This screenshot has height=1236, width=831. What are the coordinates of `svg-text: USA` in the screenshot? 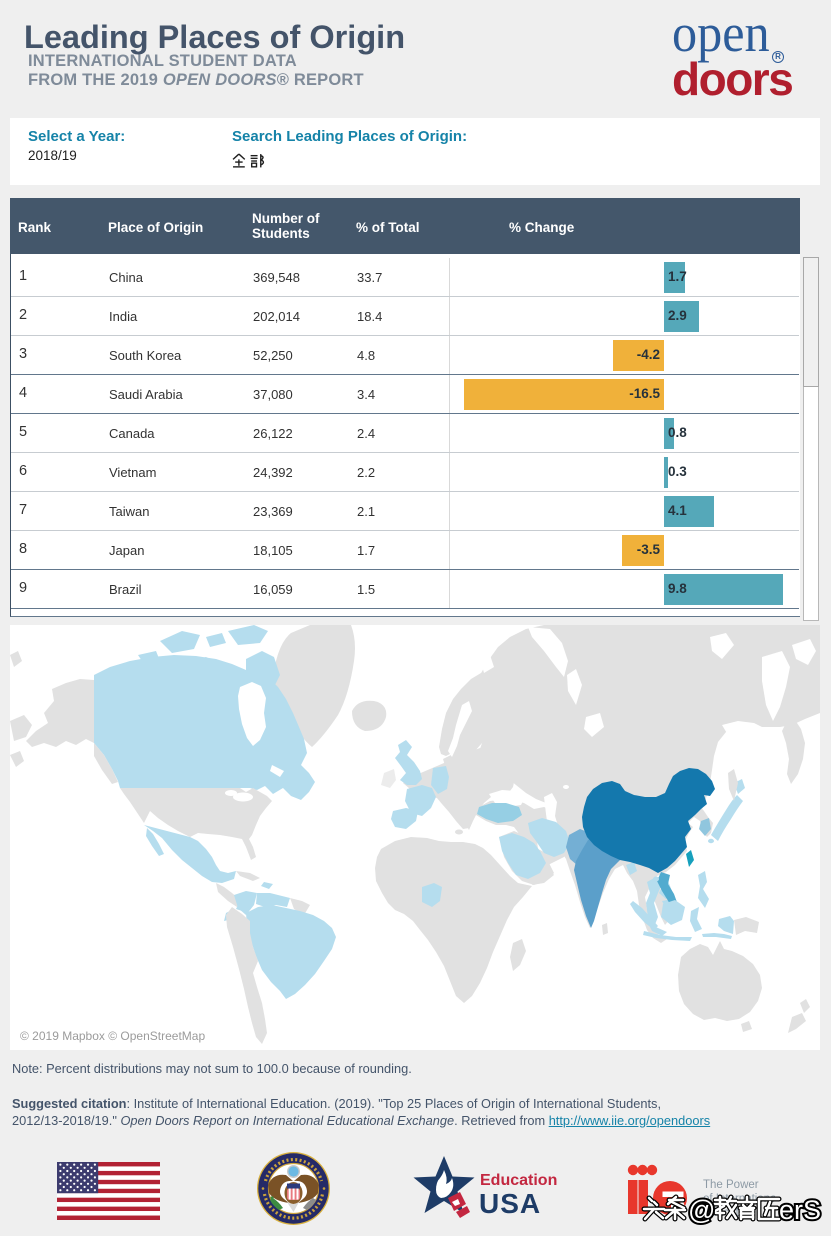 It's located at (510, 1203).